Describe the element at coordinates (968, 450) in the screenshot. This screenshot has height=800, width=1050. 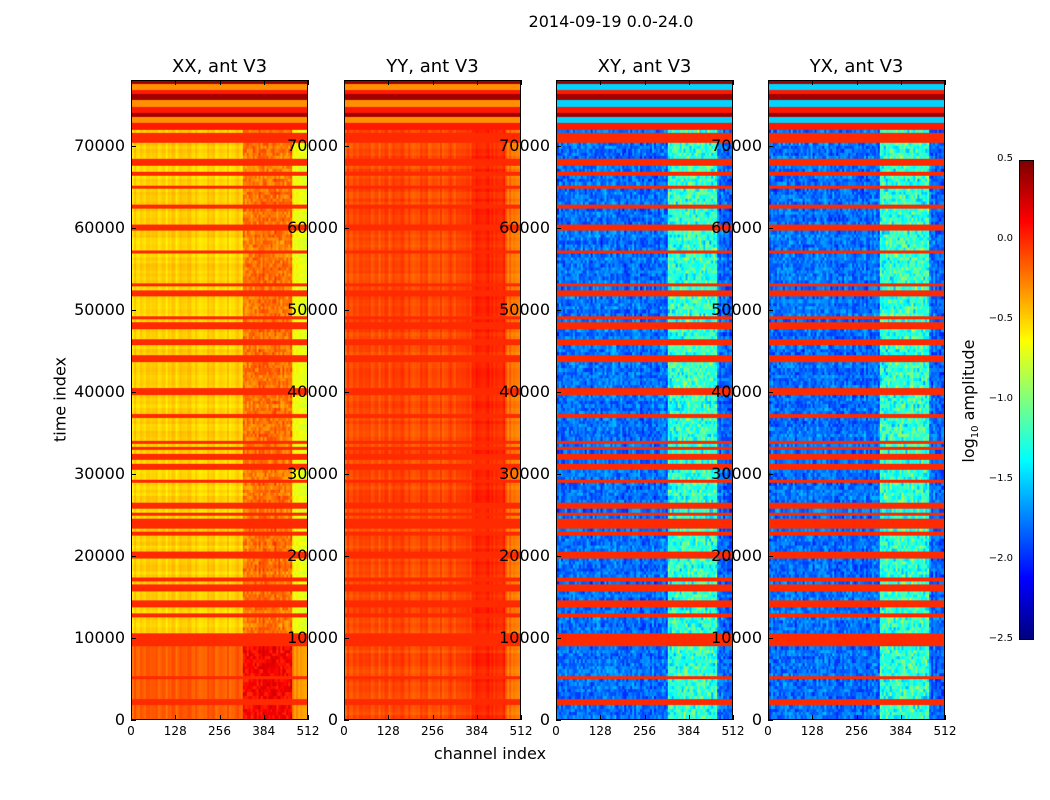
I see `colorbar-label-main: log` at that location.